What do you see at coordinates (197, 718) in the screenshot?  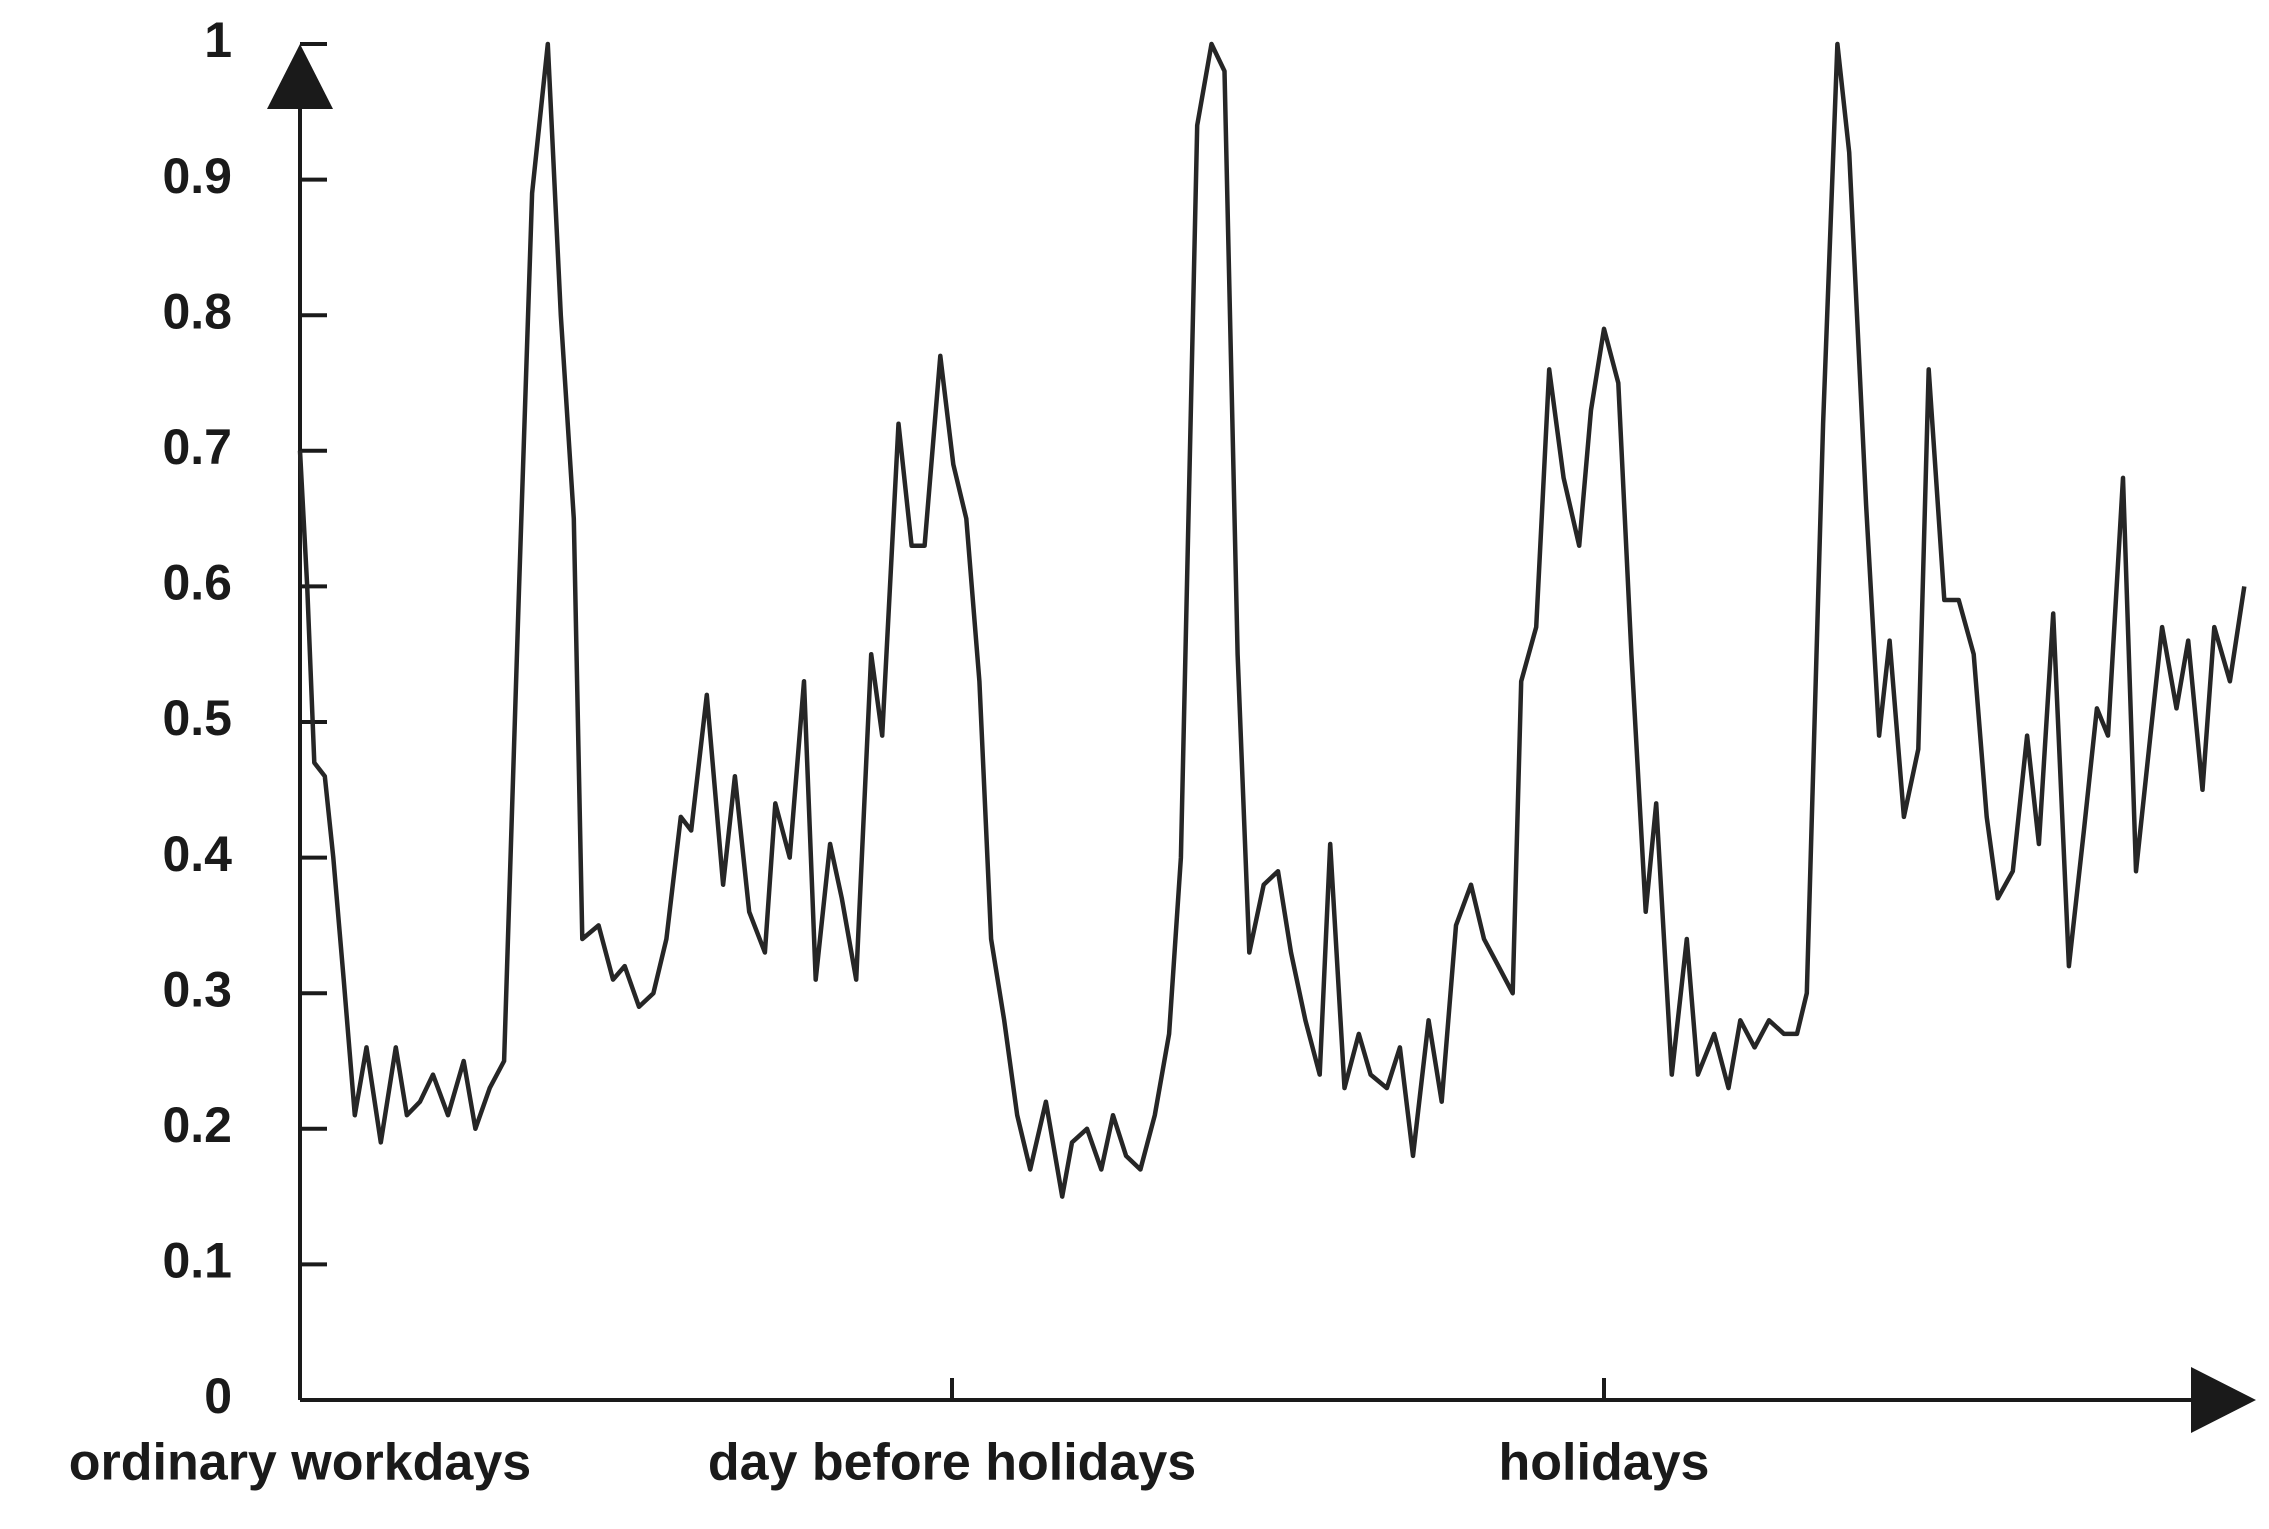 I see `y-tick-label: 0.5` at bounding box center [197, 718].